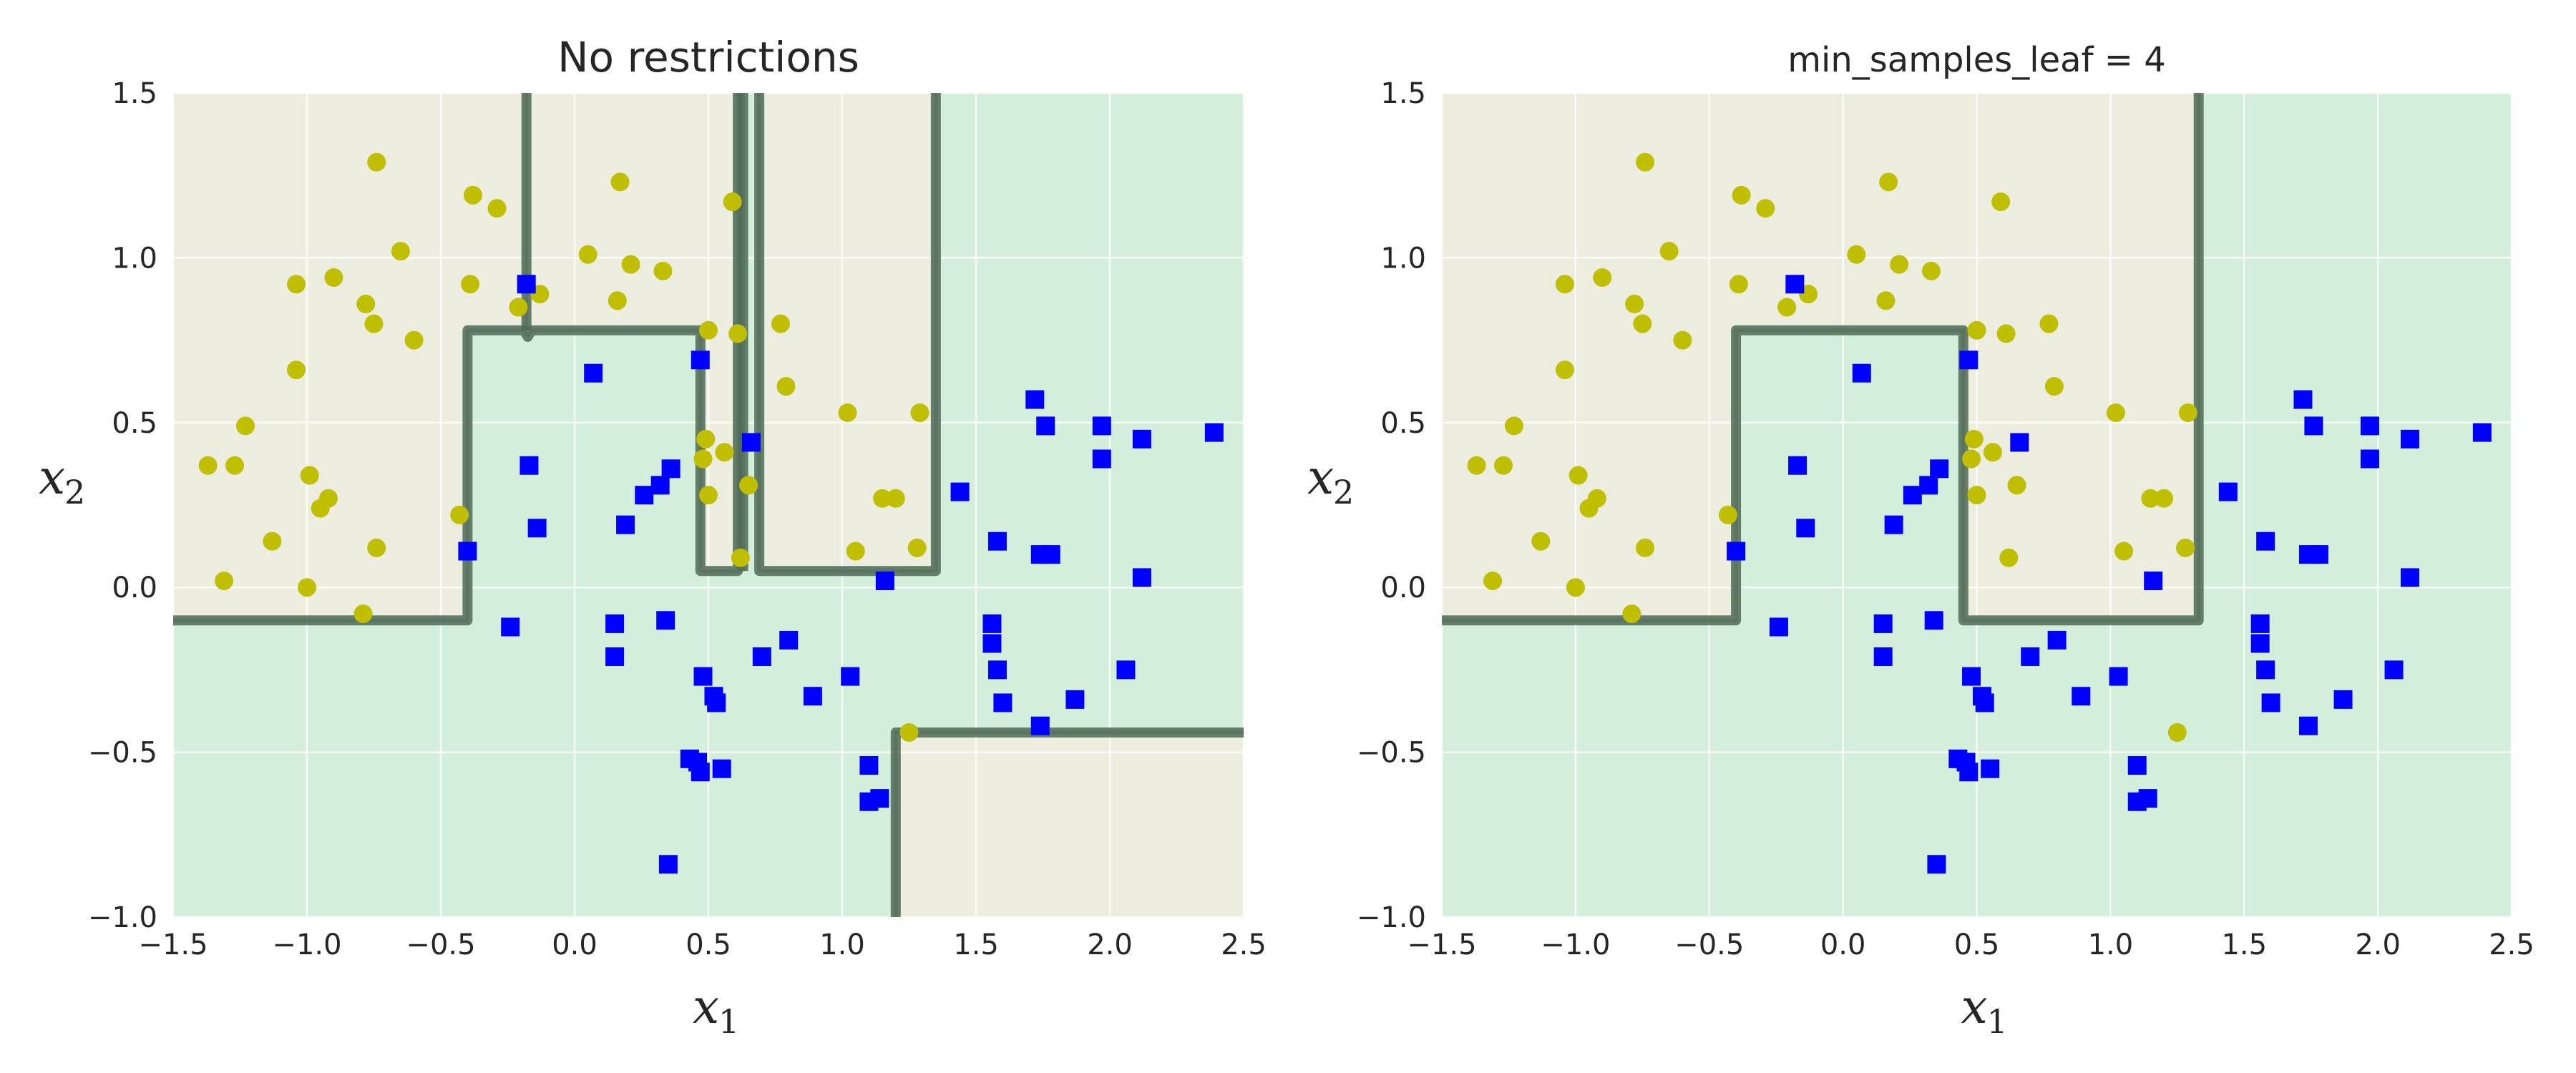 Image resolution: width=2576 pixels, height=1073 pixels. Describe the element at coordinates (2511, 945) in the screenshot. I see `x-tick-label: 2.5` at that location.